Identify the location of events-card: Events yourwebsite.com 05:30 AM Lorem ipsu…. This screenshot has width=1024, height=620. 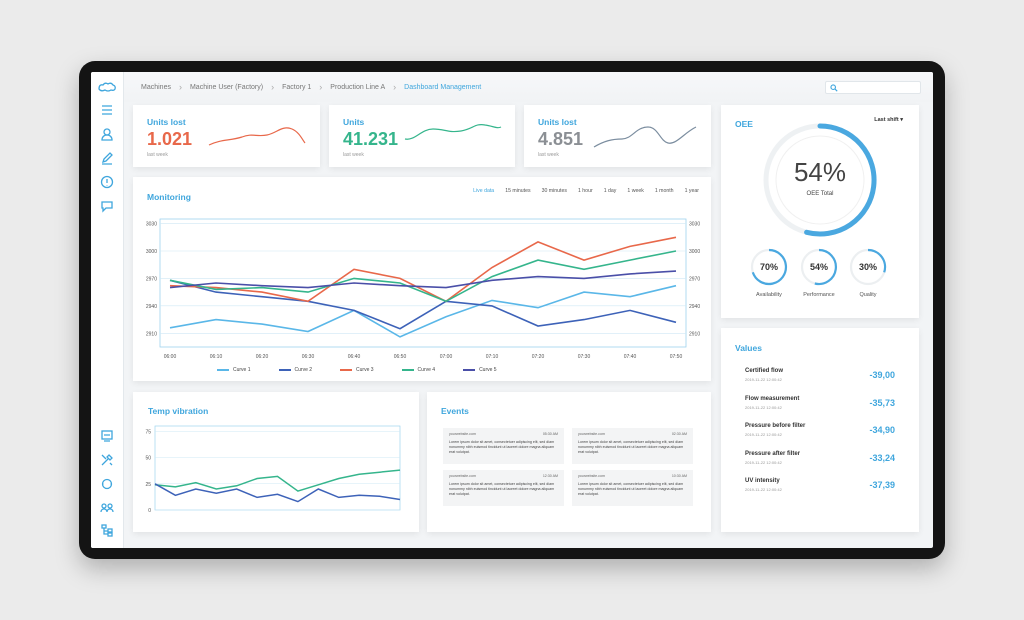
(569, 462).